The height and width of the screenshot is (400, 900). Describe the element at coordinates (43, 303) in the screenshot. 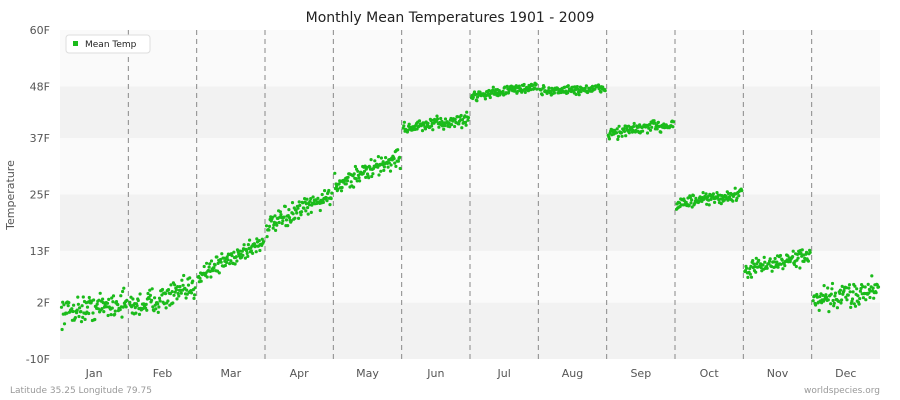

I see `y-tick-label: 2F` at that location.